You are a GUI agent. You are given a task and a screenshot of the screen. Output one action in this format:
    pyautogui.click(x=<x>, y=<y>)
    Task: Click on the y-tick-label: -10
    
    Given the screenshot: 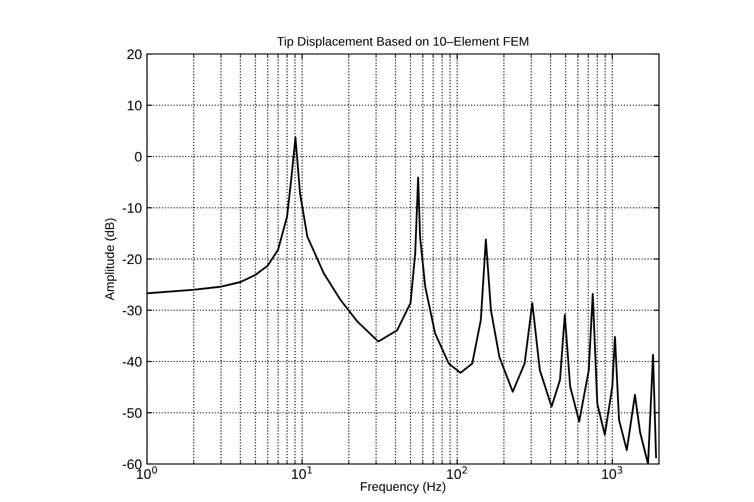 What is the action you would take?
    pyautogui.click(x=132, y=208)
    